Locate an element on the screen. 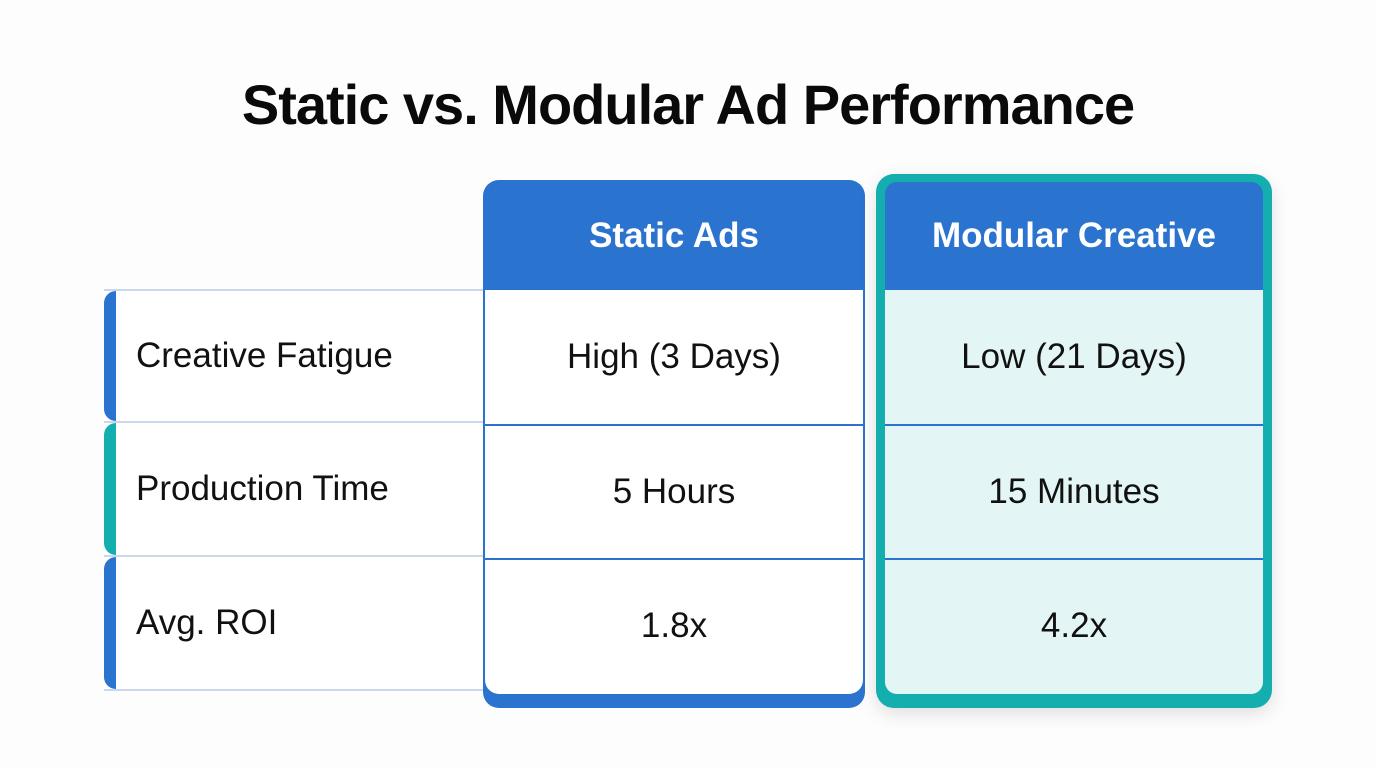 This screenshot has width=1376, height=768. cell-modular-production-time: 15 Minutes is located at coordinates (1074, 491).